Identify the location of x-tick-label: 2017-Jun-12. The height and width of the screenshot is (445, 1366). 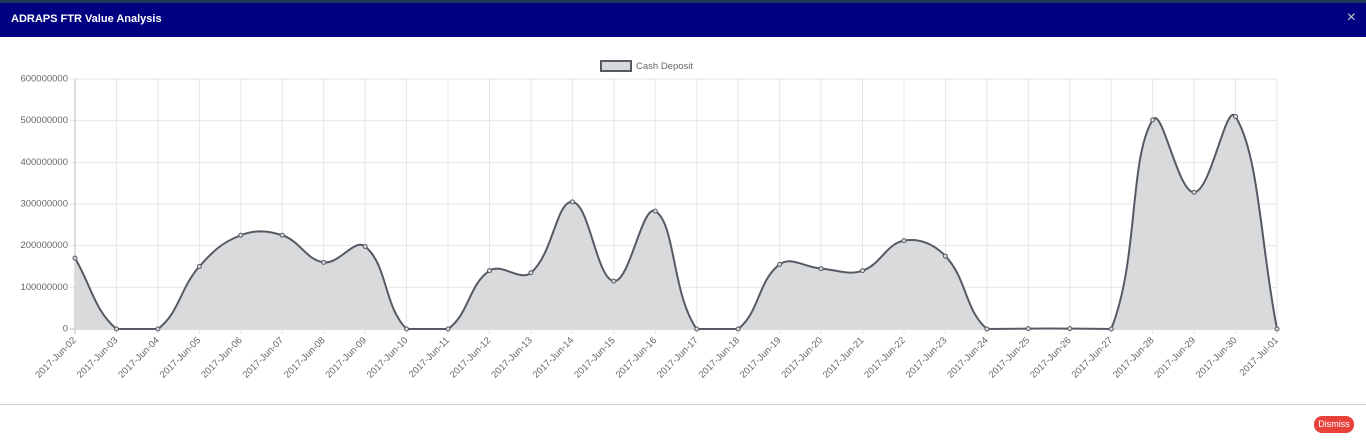
(471, 358).